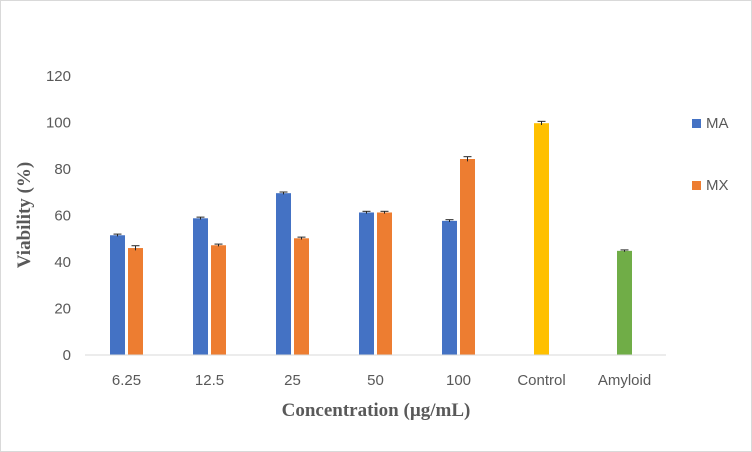  I want to click on x-tick-label: 12.5, so click(209, 380).